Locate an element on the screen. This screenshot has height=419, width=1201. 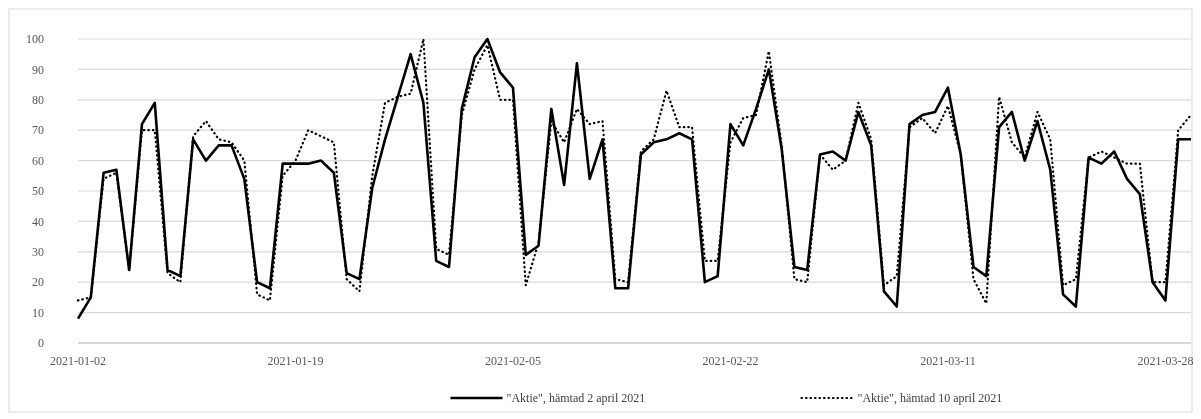
y-tick-label: 20 is located at coordinates (38, 282).